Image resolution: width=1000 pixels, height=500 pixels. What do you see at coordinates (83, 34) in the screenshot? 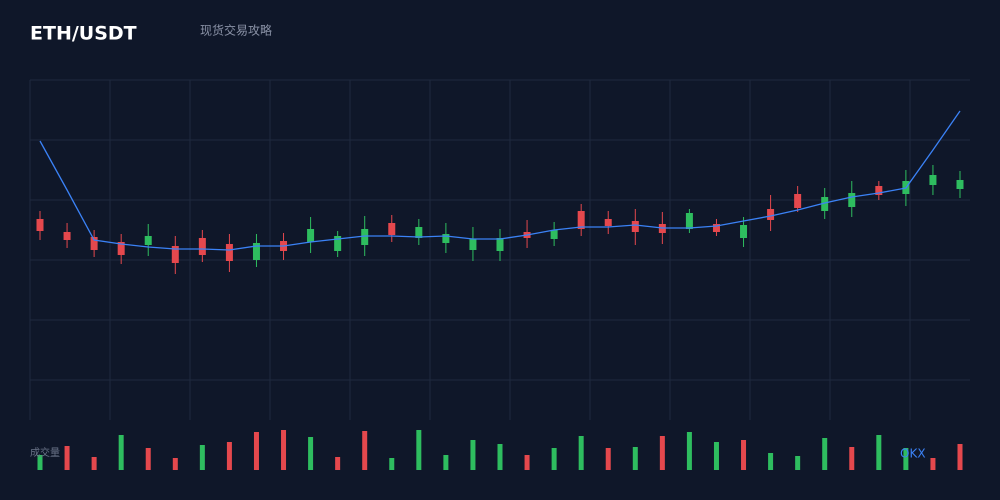
I see `pair-title: ETH/USDT` at bounding box center [83, 34].